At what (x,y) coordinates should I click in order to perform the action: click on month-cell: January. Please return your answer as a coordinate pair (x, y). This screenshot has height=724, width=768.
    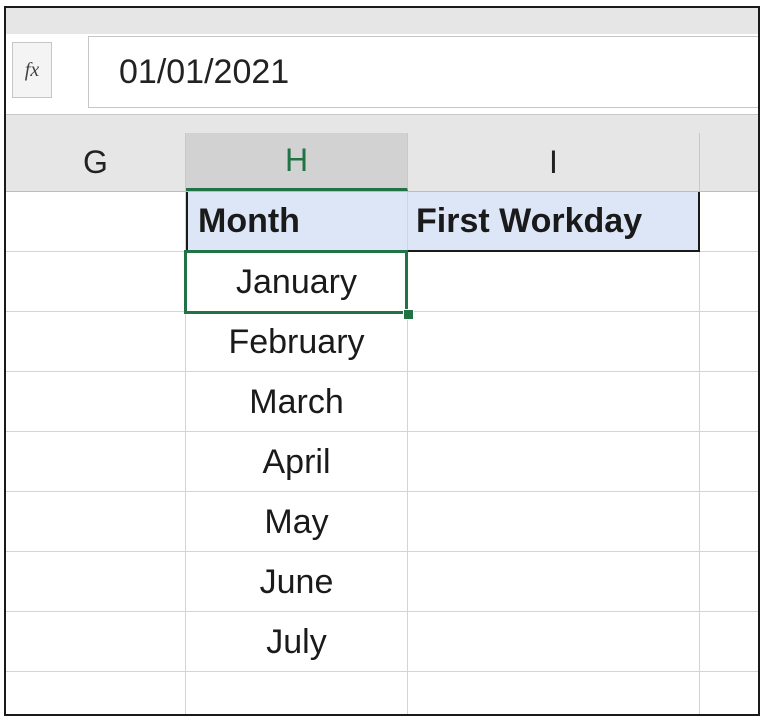
    Looking at the image, I should click on (297, 282).